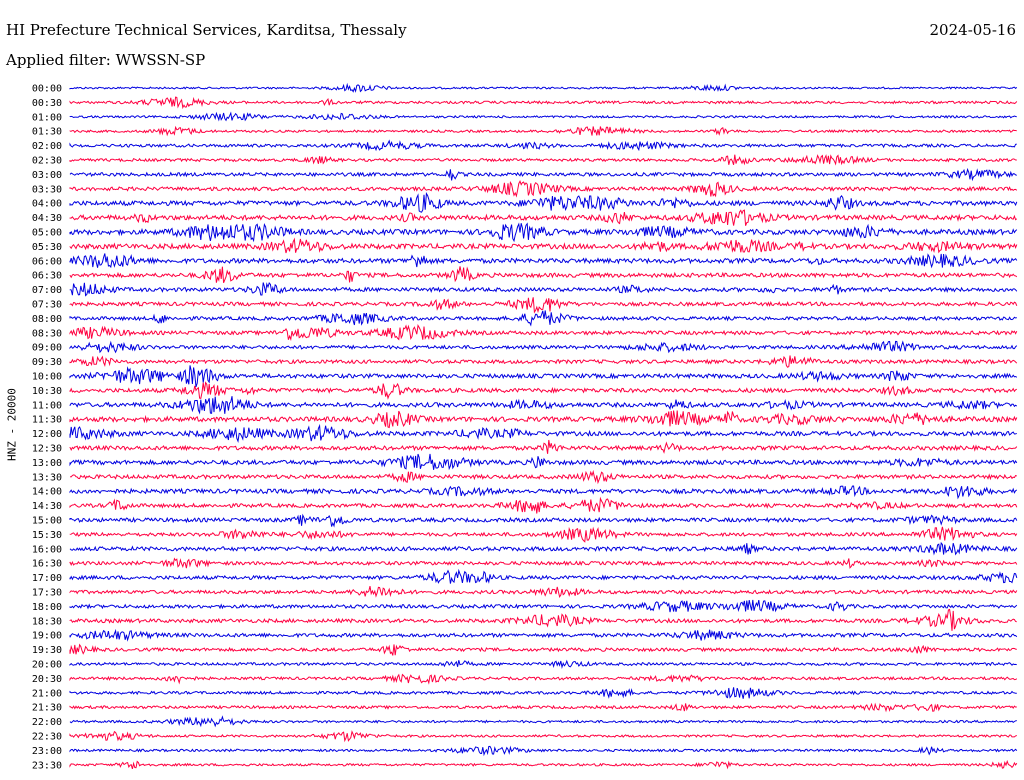 Image resolution: width=1024 pixels, height=780 pixels. Describe the element at coordinates (47, 261) in the screenshot. I see `time-label-0600: 06:00` at that location.